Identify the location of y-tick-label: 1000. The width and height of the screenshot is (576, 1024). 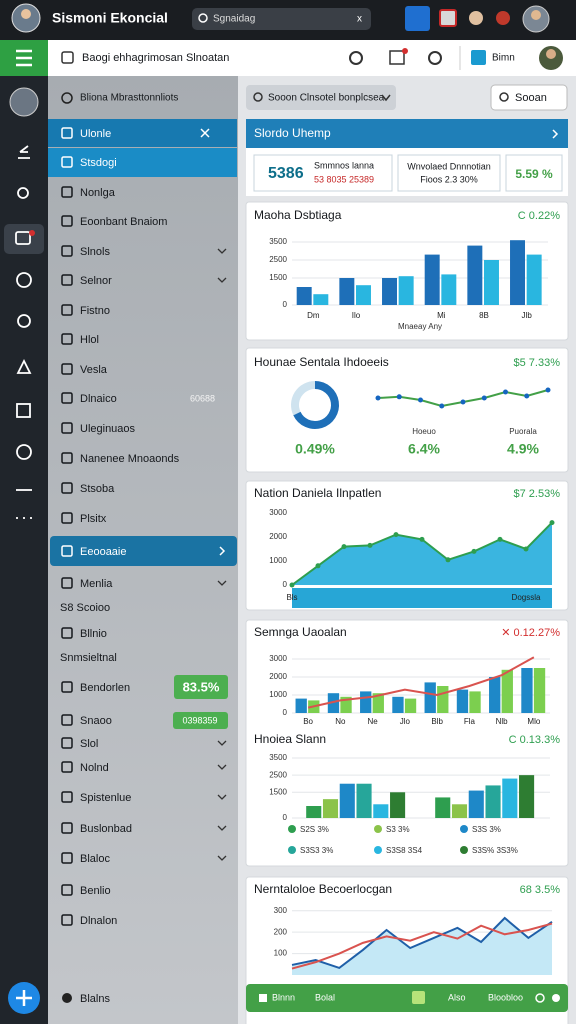
(278, 694).